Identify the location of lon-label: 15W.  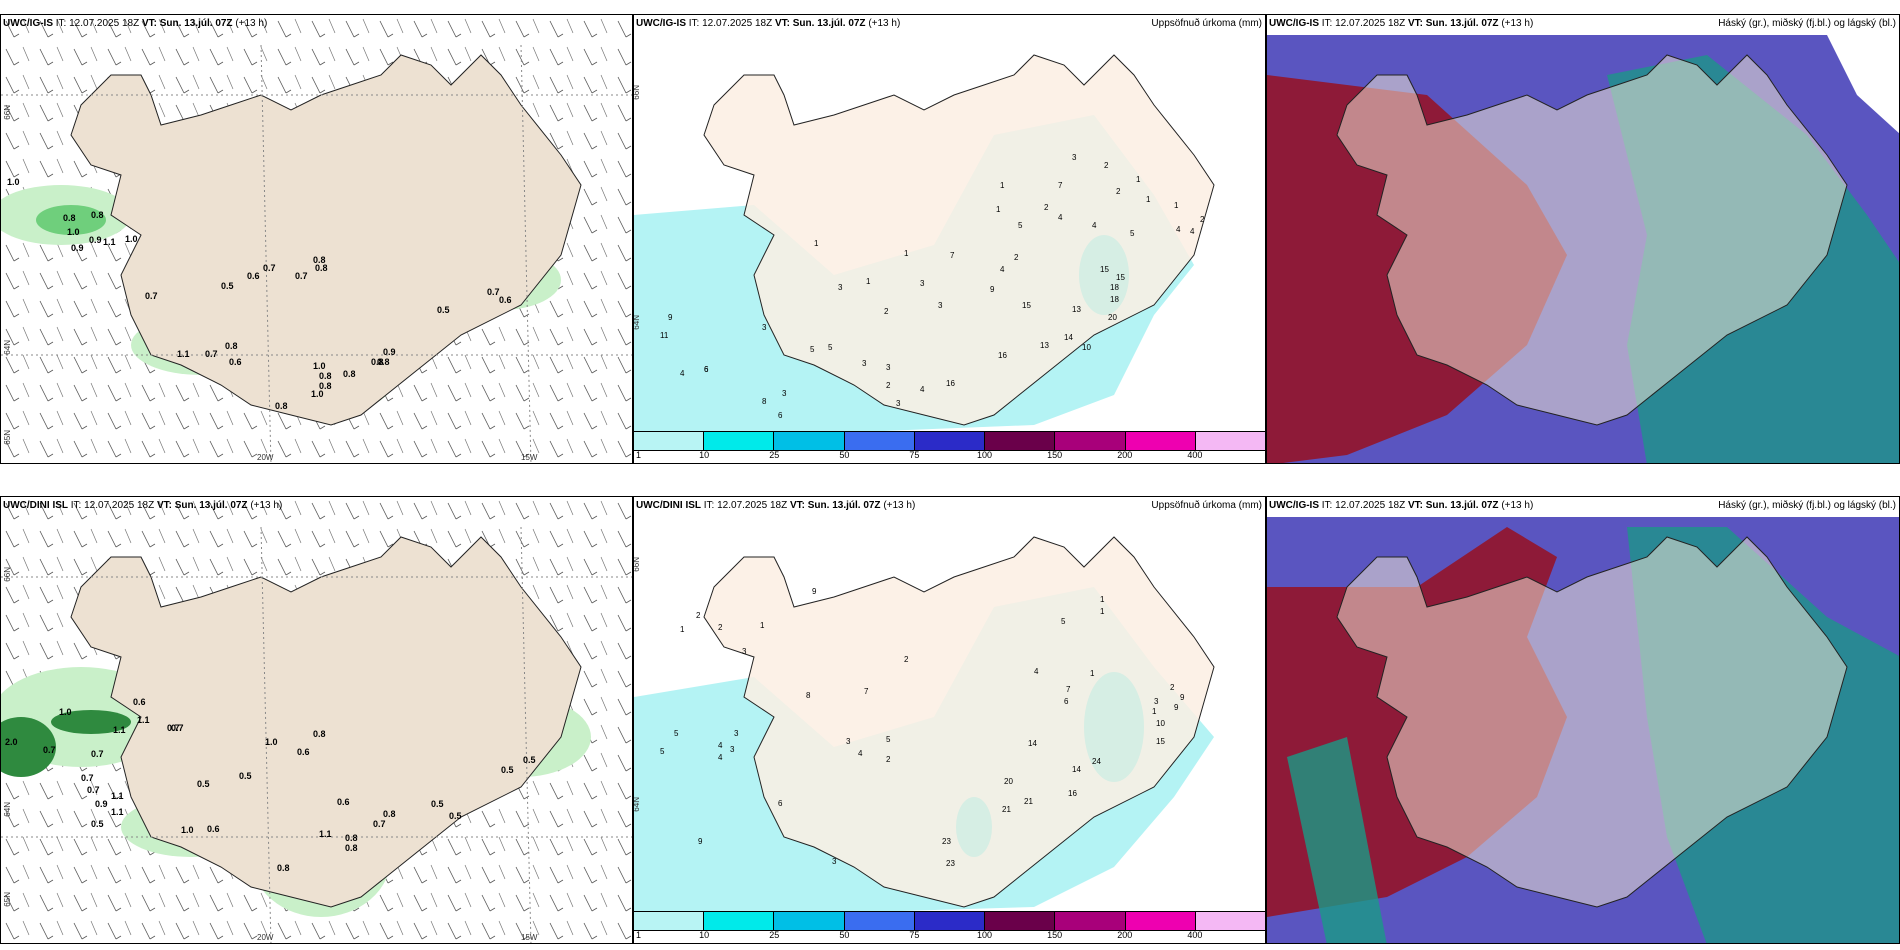
(529, 937).